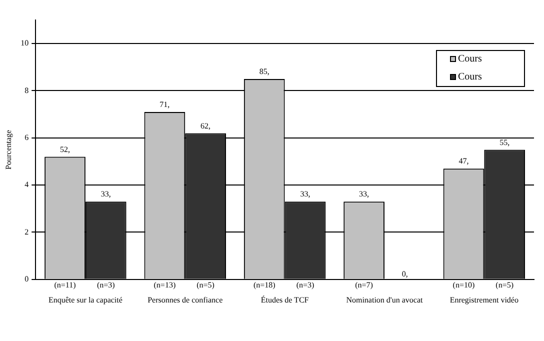  Describe the element at coordinates (364, 285) in the screenshot. I see `text: (n=7)` at that location.